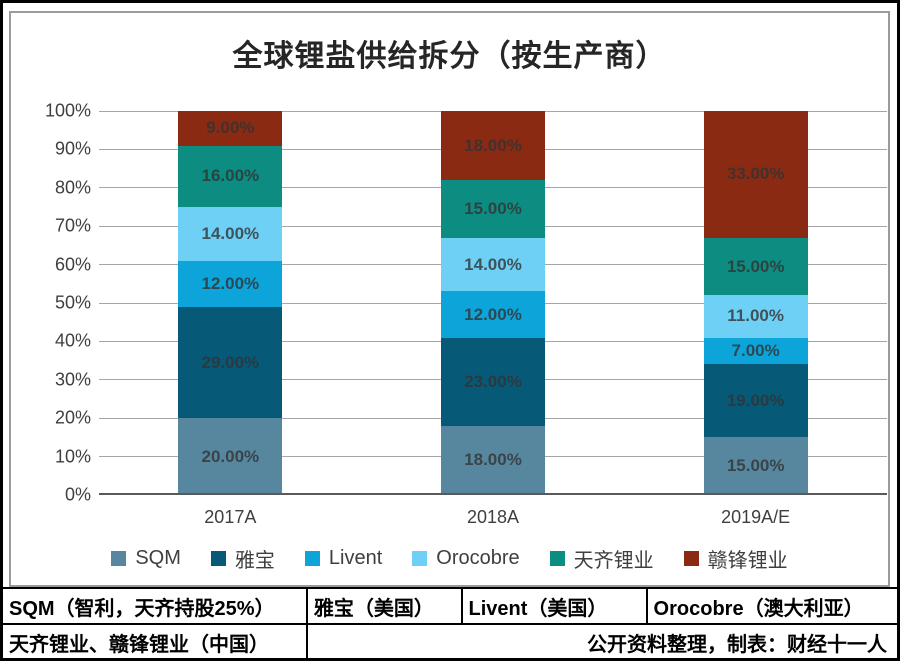  What do you see at coordinates (493, 494) in the screenshot?
I see `x-axis-line` at bounding box center [493, 494].